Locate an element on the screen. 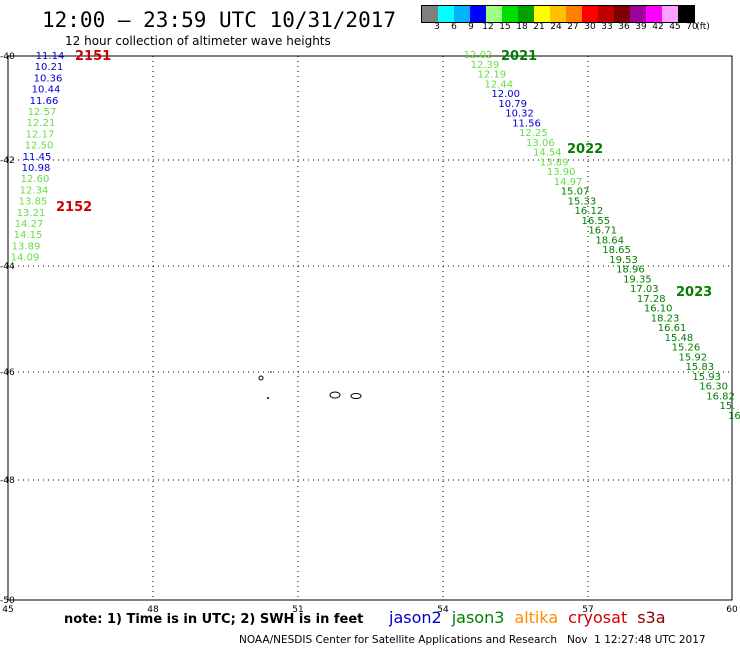 Image resolution: width=740 pixels, height=650 pixels. latitude-tick-label: -50 is located at coordinates (7, 601).